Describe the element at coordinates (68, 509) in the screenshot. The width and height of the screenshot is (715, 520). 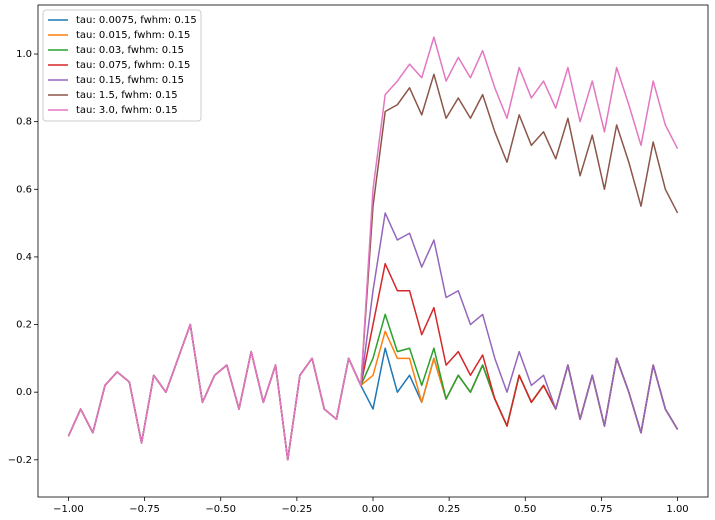
I see `x-tick-label: −1.00` at that location.